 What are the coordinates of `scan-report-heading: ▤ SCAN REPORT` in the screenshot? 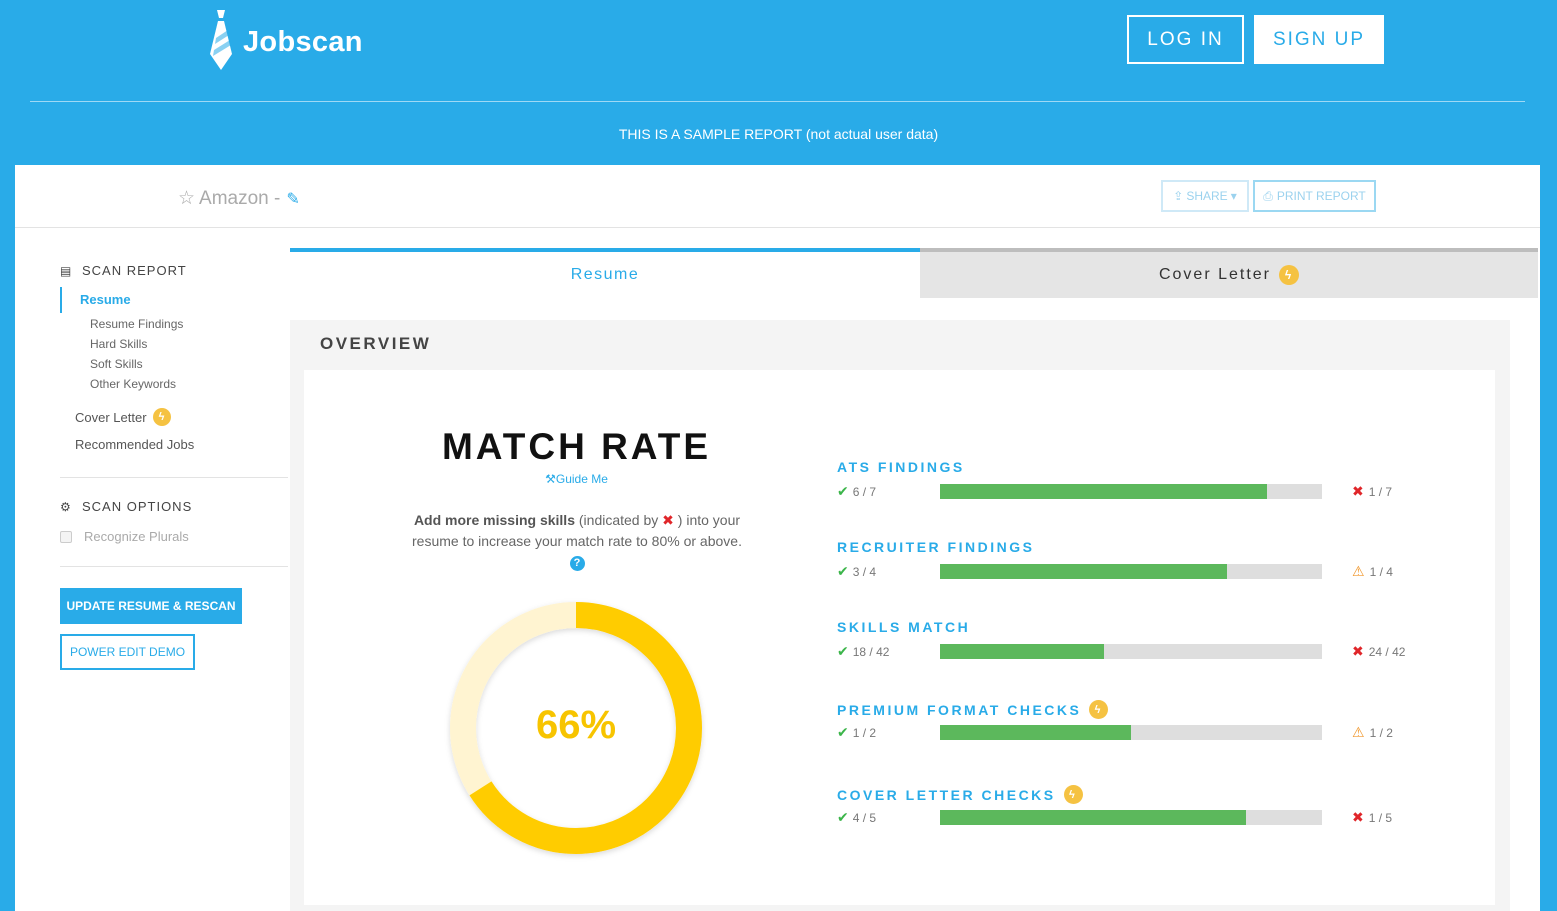 It's located at (123, 270).